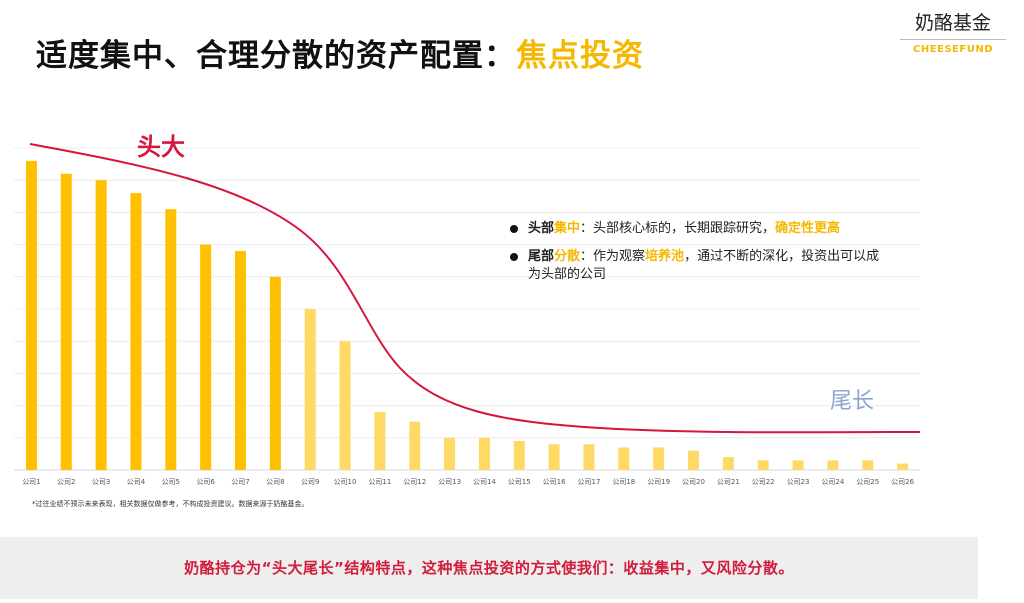 The image size is (1024, 603). Describe the element at coordinates (484, 482) in the screenshot. I see `x-tick-label: 公司14` at that location.